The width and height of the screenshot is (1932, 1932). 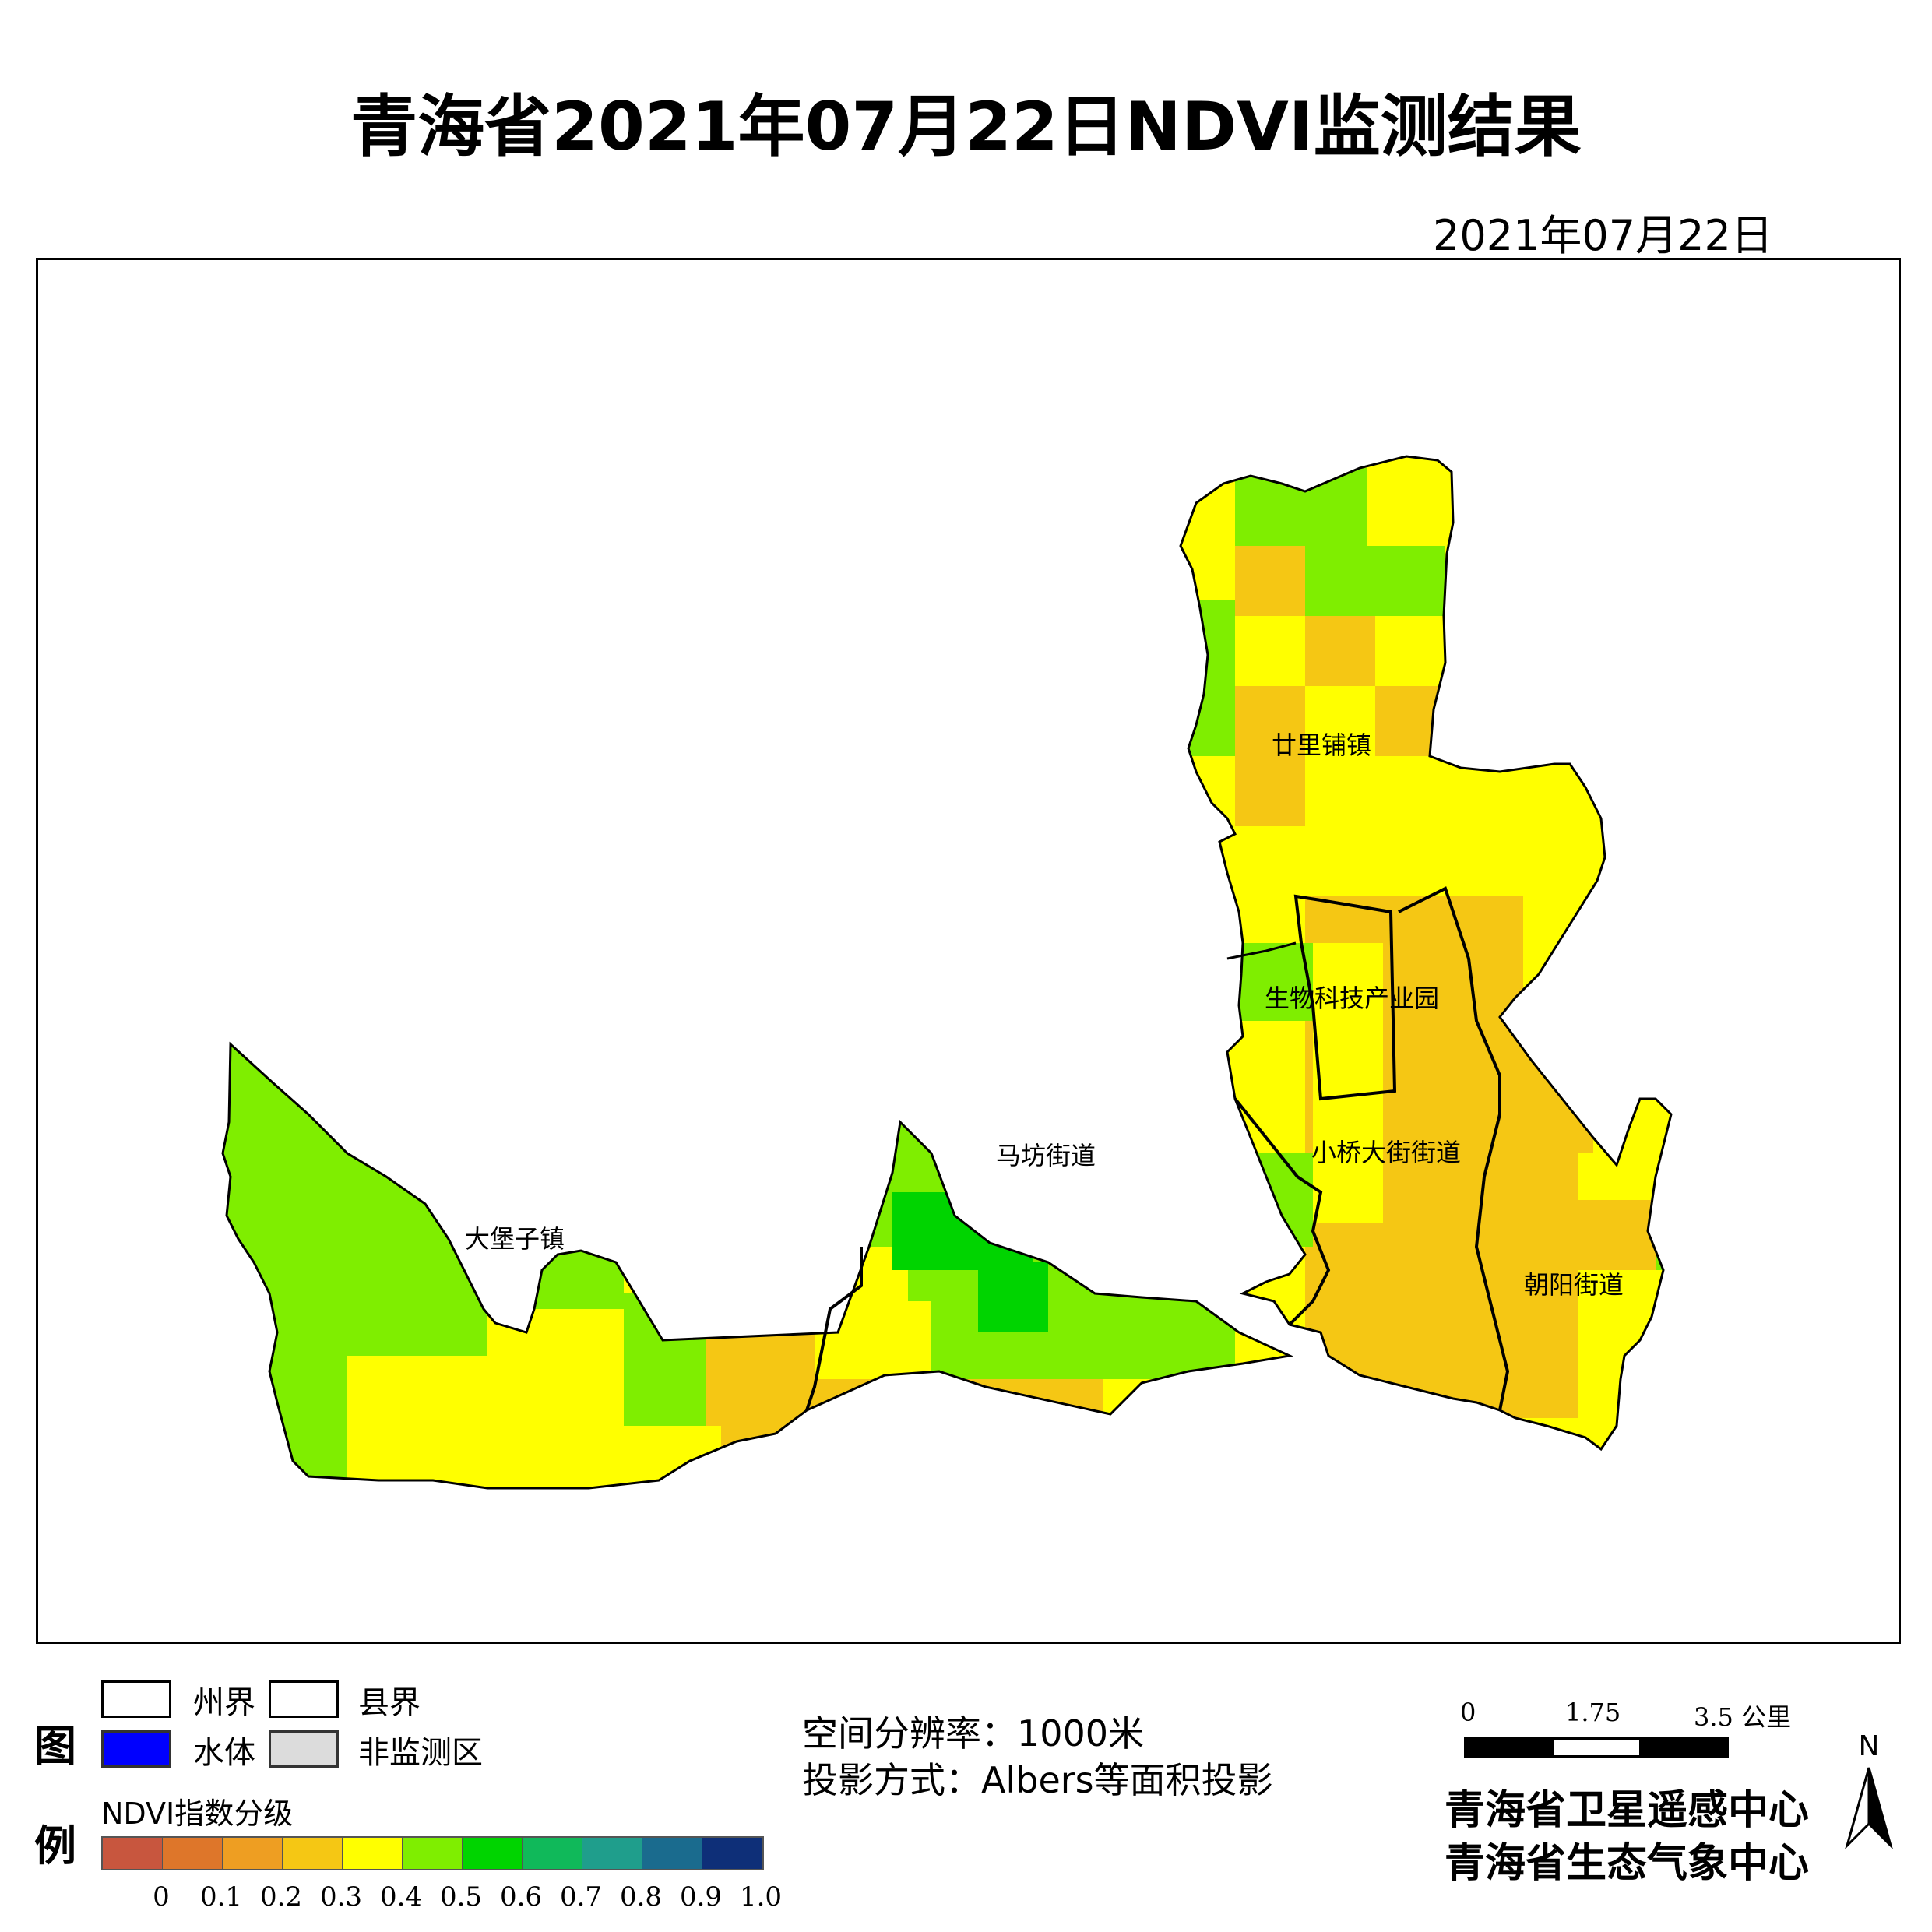 What do you see at coordinates (55, 1845) in the screenshot?
I see `legend-title-char-2: 例` at bounding box center [55, 1845].